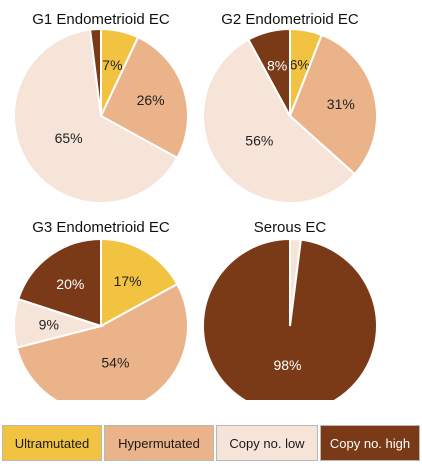  Describe the element at coordinates (290, 19) in the screenshot. I see `chart-title: G2 Endometrioid EC` at that location.